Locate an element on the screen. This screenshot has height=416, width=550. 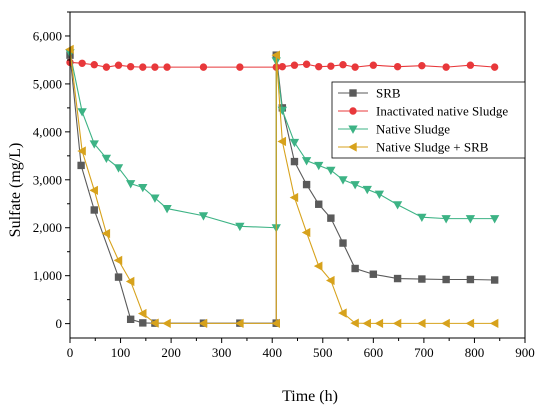
y-axis-label: Sulfate (mg/L) is located at coordinates (15, 190).